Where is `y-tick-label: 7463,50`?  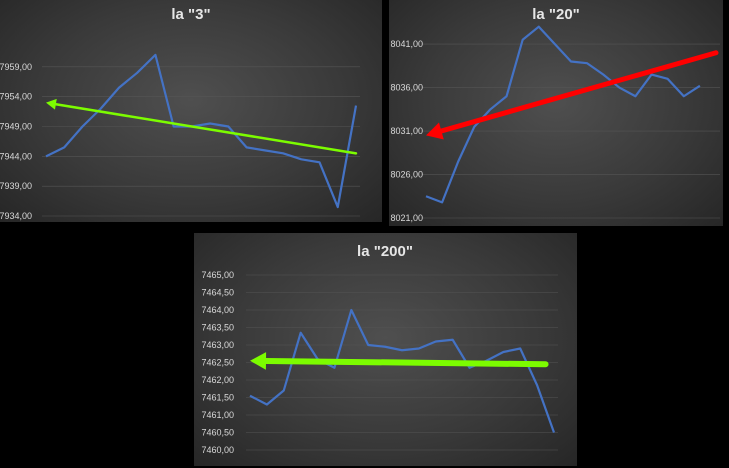 y-tick-label: 7463,50 is located at coordinates (217, 328).